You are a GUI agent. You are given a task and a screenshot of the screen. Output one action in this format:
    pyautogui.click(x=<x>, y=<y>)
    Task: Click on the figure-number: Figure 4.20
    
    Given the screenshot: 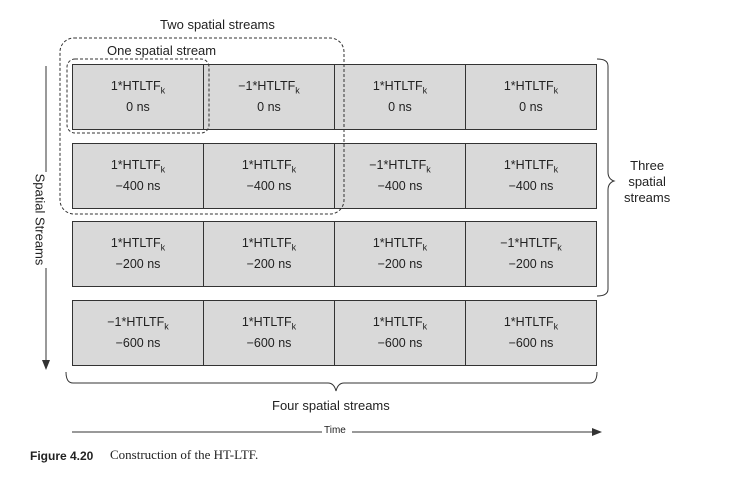 What is the action you would take?
    pyautogui.click(x=62, y=456)
    